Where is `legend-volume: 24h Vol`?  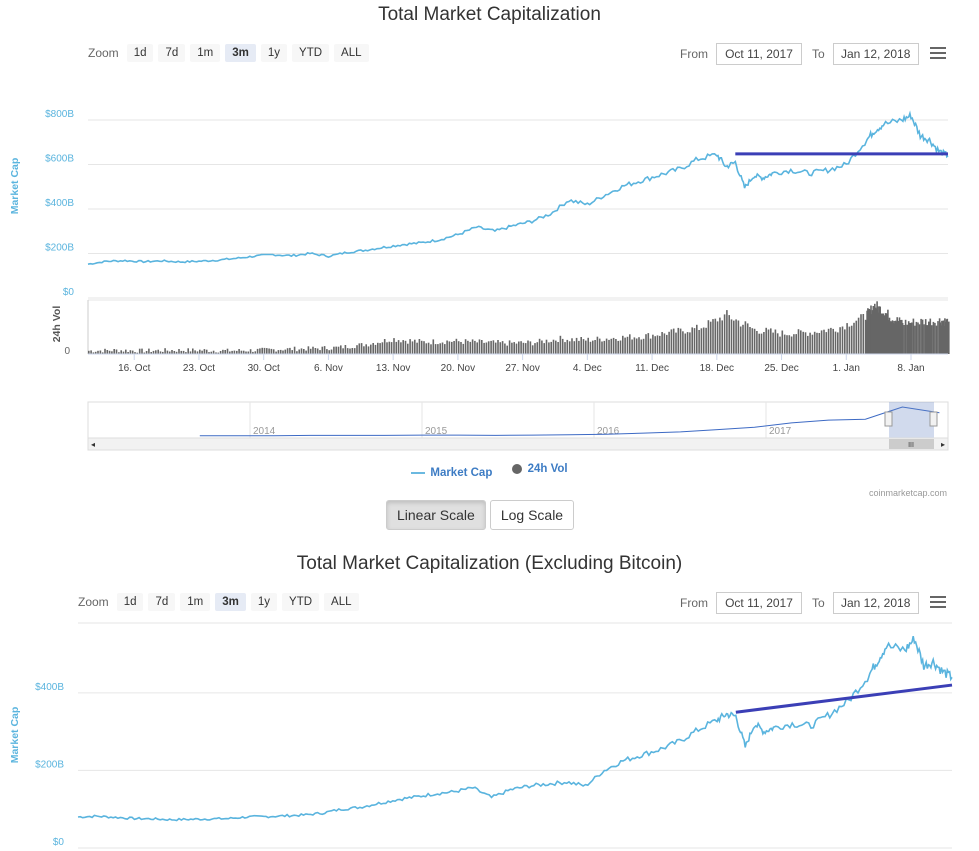 legend-volume: 24h Vol is located at coordinates (539, 469).